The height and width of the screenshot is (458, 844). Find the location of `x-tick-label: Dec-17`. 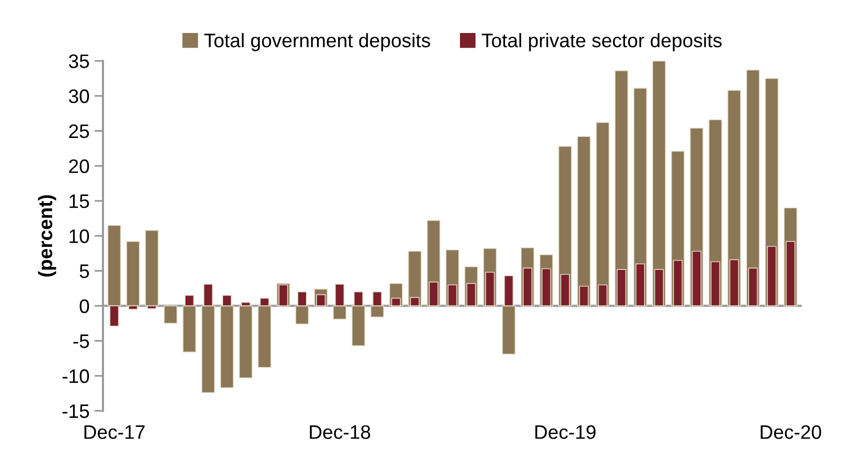

x-tick-label: Dec-17 is located at coordinates (114, 432).